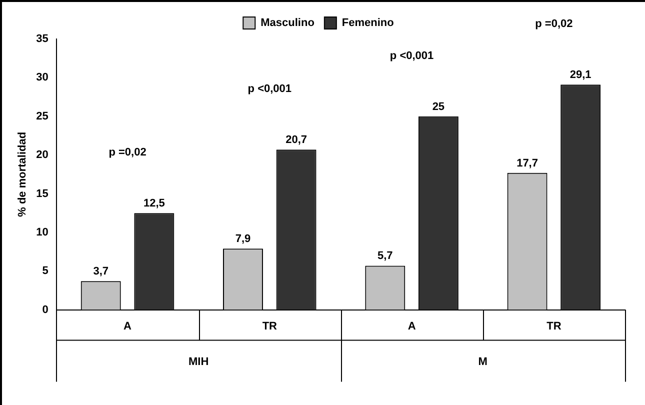  What do you see at coordinates (297, 140) in the screenshot?
I see `data-label: 20,7` at bounding box center [297, 140].